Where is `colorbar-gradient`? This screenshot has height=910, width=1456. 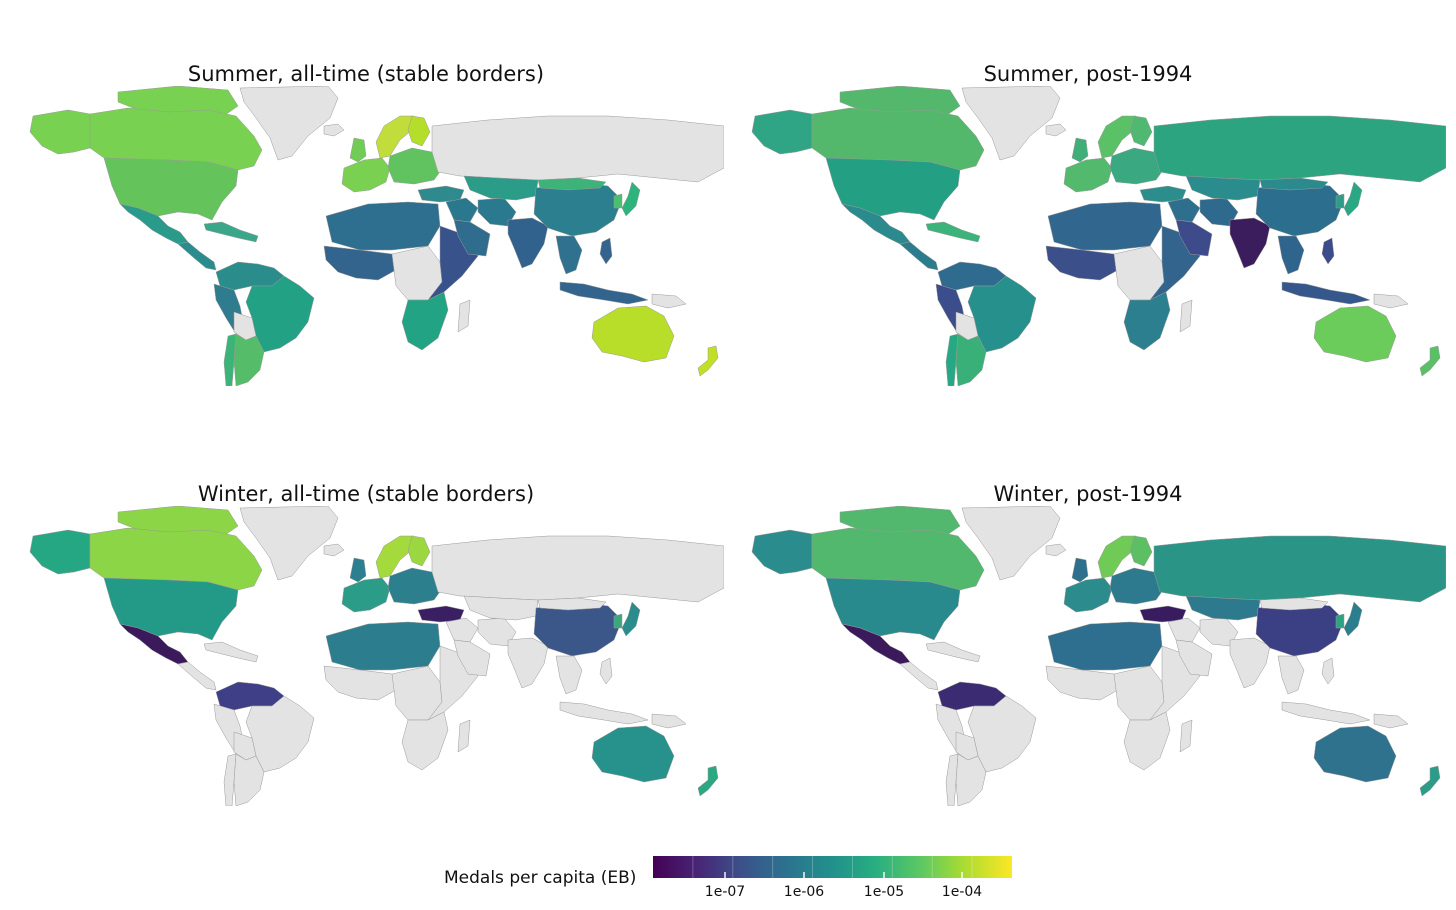 colorbar-gradient is located at coordinates (832, 867).